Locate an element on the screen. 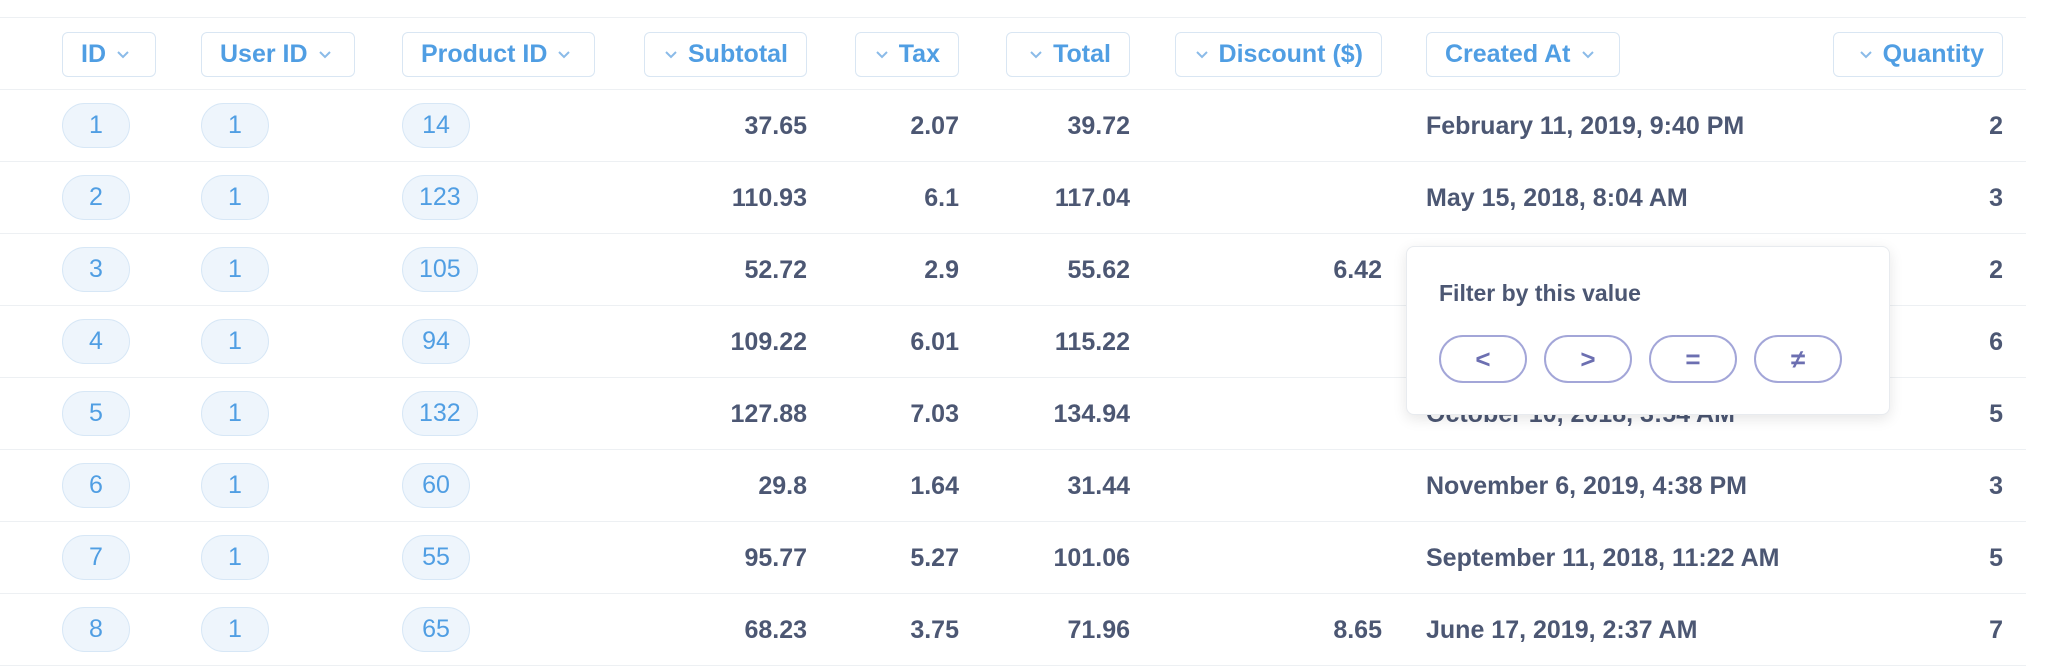 This screenshot has width=2072, height=668. column-header: Tax is located at coordinates (907, 54).